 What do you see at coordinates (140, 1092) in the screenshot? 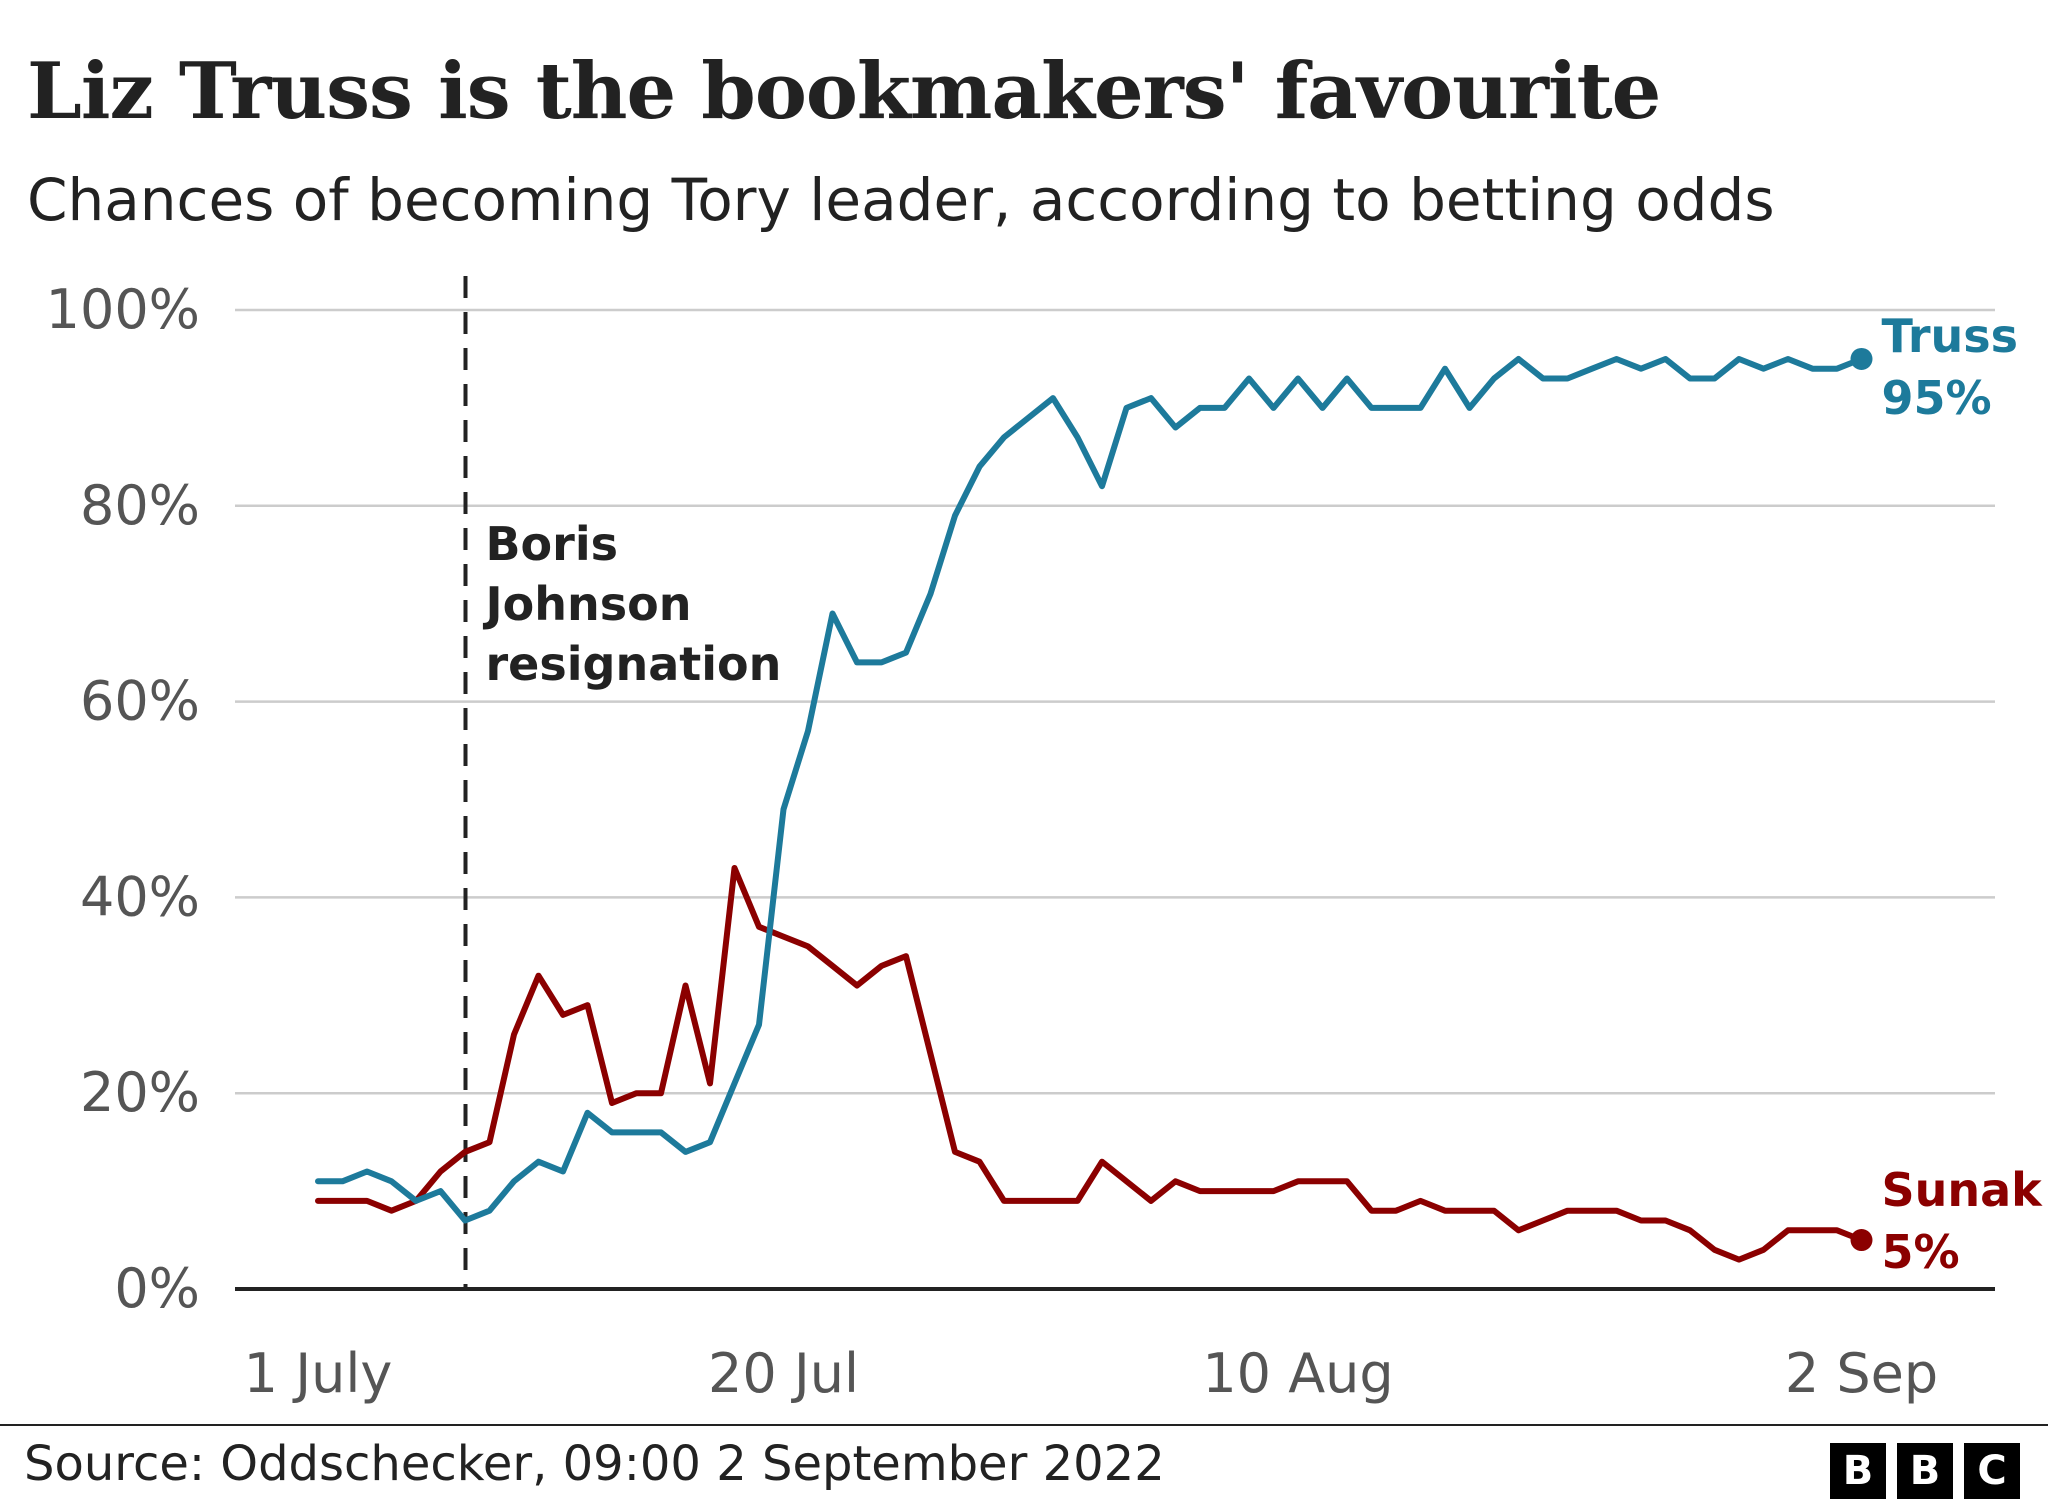
I see `y-tick-label: 20%` at bounding box center [140, 1092].